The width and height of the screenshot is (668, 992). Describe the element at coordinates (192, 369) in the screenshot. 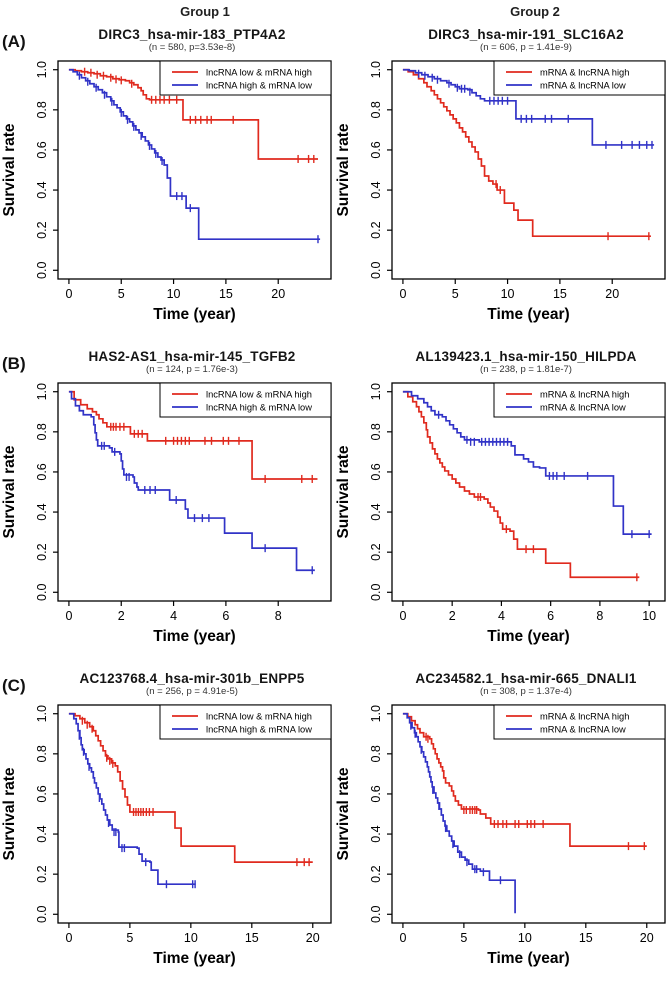

I see `panel-subtitle: (n = 124, p = 1.76e-3)` at that location.